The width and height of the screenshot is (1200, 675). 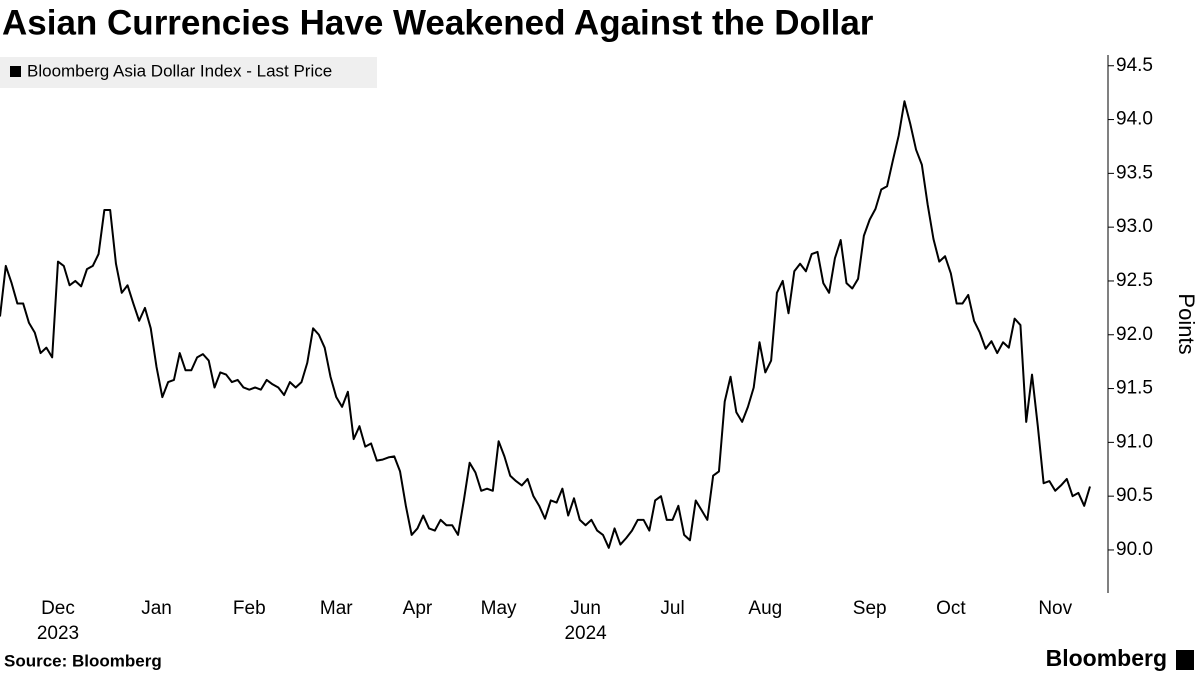 What do you see at coordinates (951, 608) in the screenshot?
I see `x-tick-label: Oct` at bounding box center [951, 608].